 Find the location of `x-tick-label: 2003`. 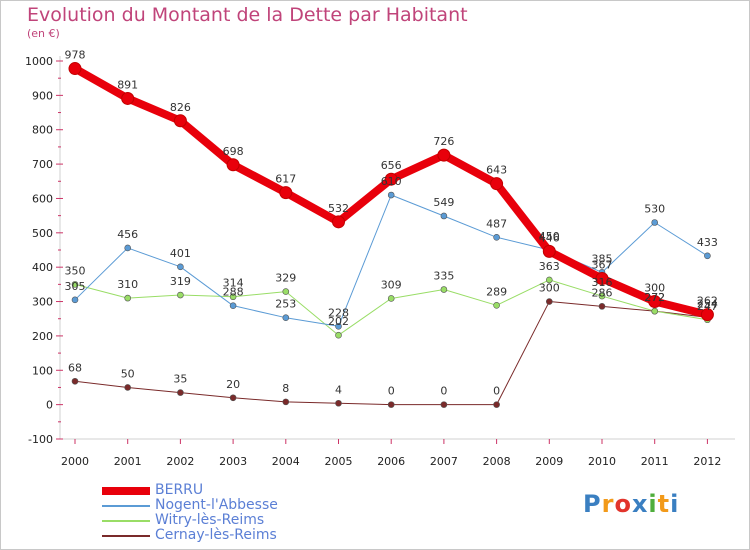

x-tick-label: 2003 is located at coordinates (233, 461).